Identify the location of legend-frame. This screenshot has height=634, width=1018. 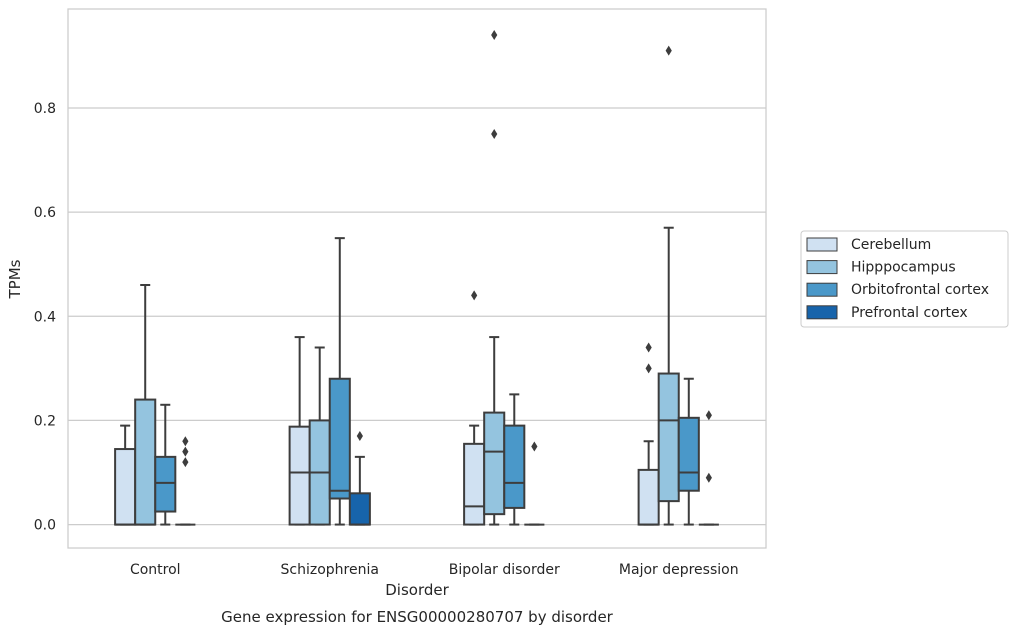
(904, 279).